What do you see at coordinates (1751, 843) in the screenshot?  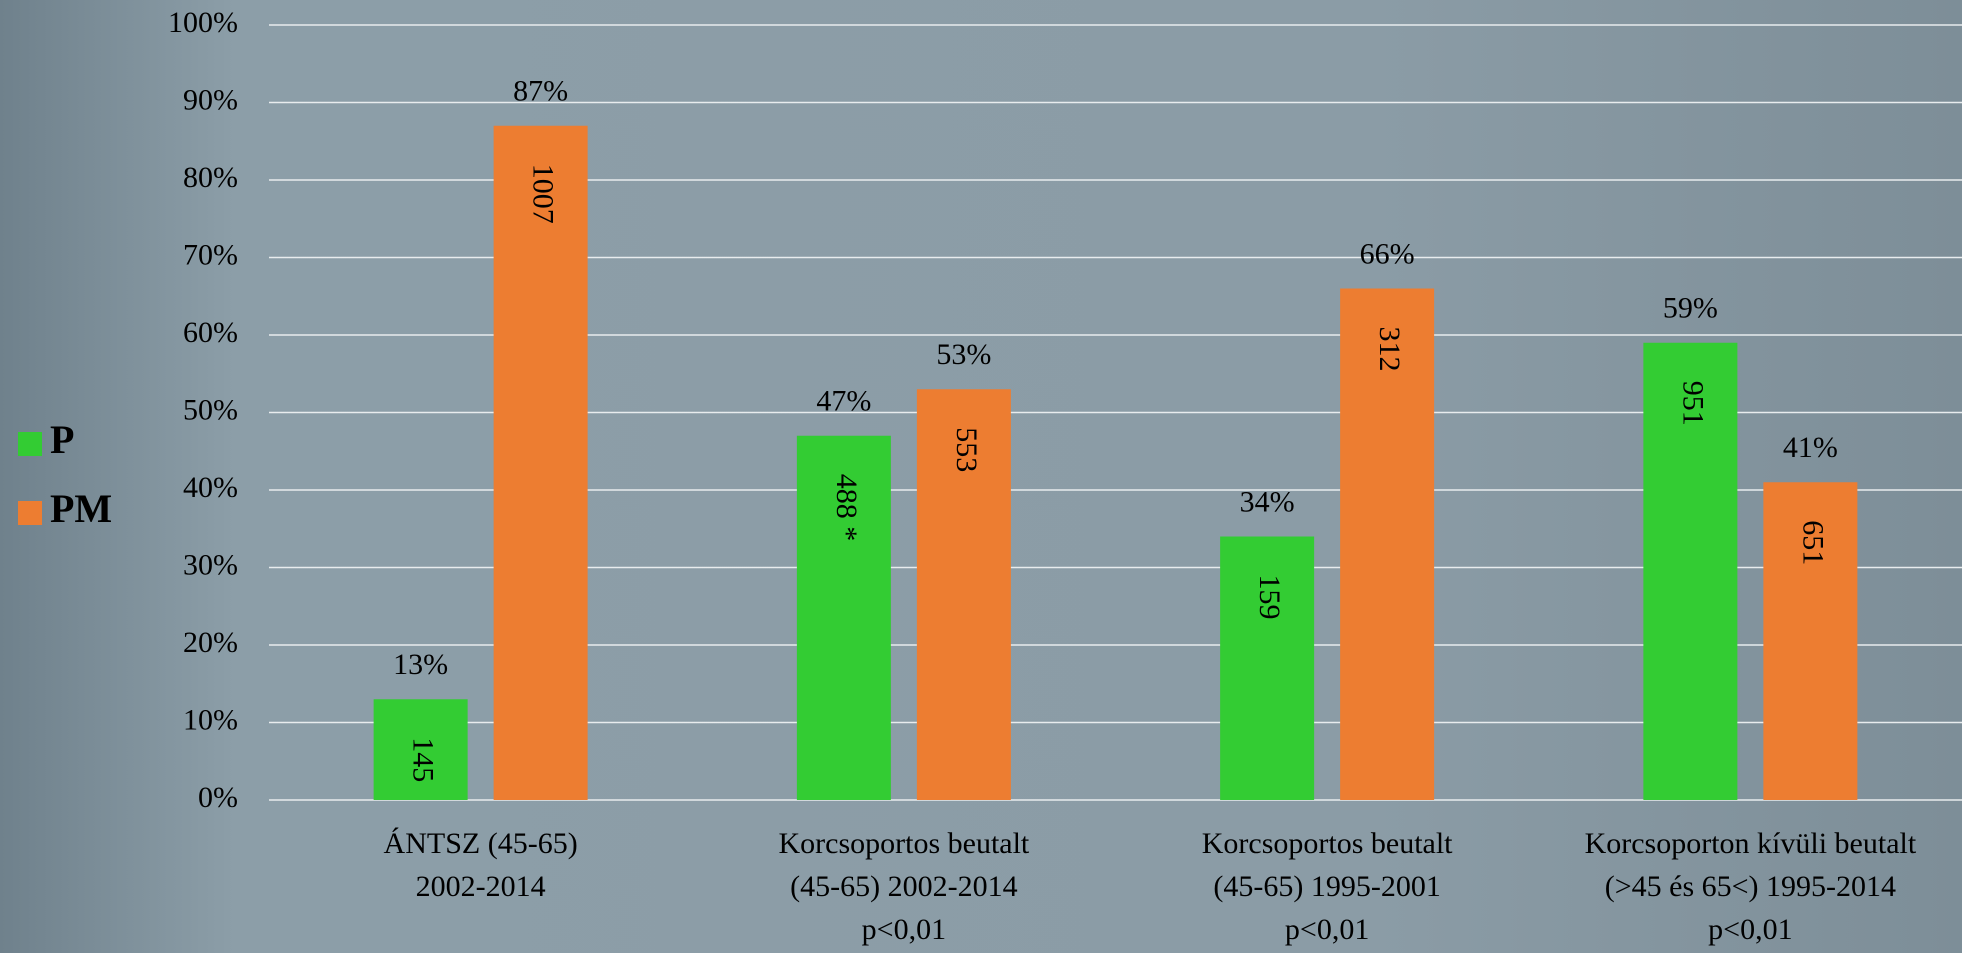 I see `x-tick-label: Korcsoporton kívüli beutalt` at bounding box center [1751, 843].